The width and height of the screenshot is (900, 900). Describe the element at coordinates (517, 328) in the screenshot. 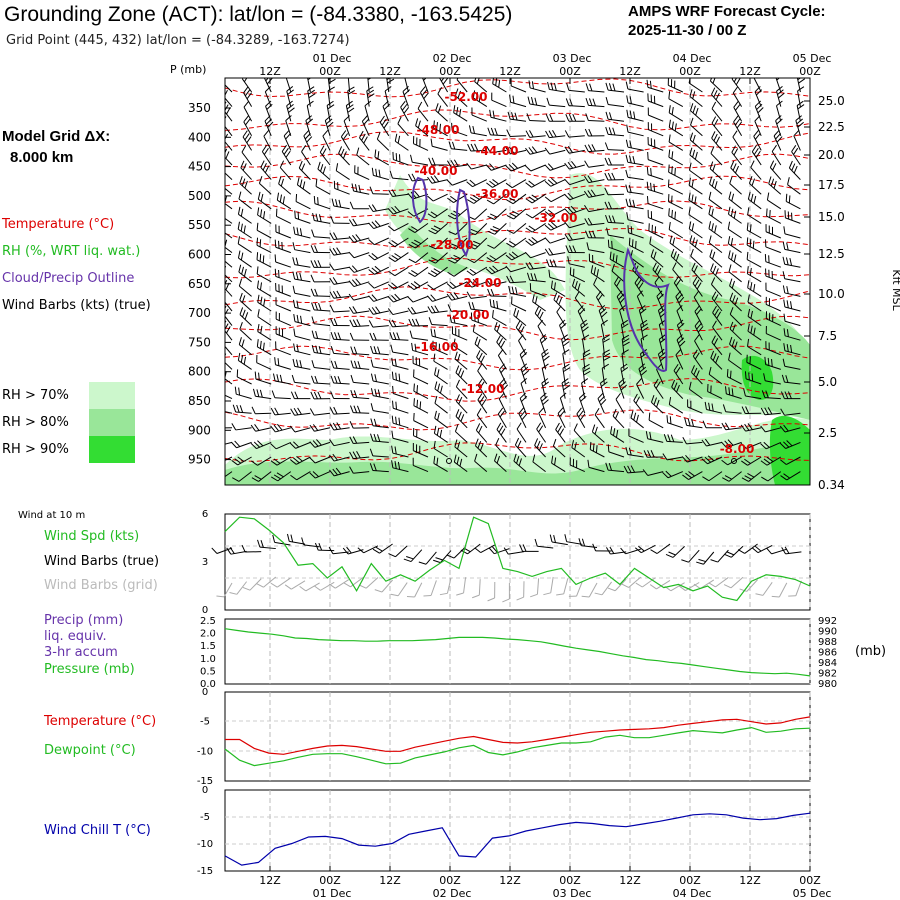

I see `isotherm-line` at that location.